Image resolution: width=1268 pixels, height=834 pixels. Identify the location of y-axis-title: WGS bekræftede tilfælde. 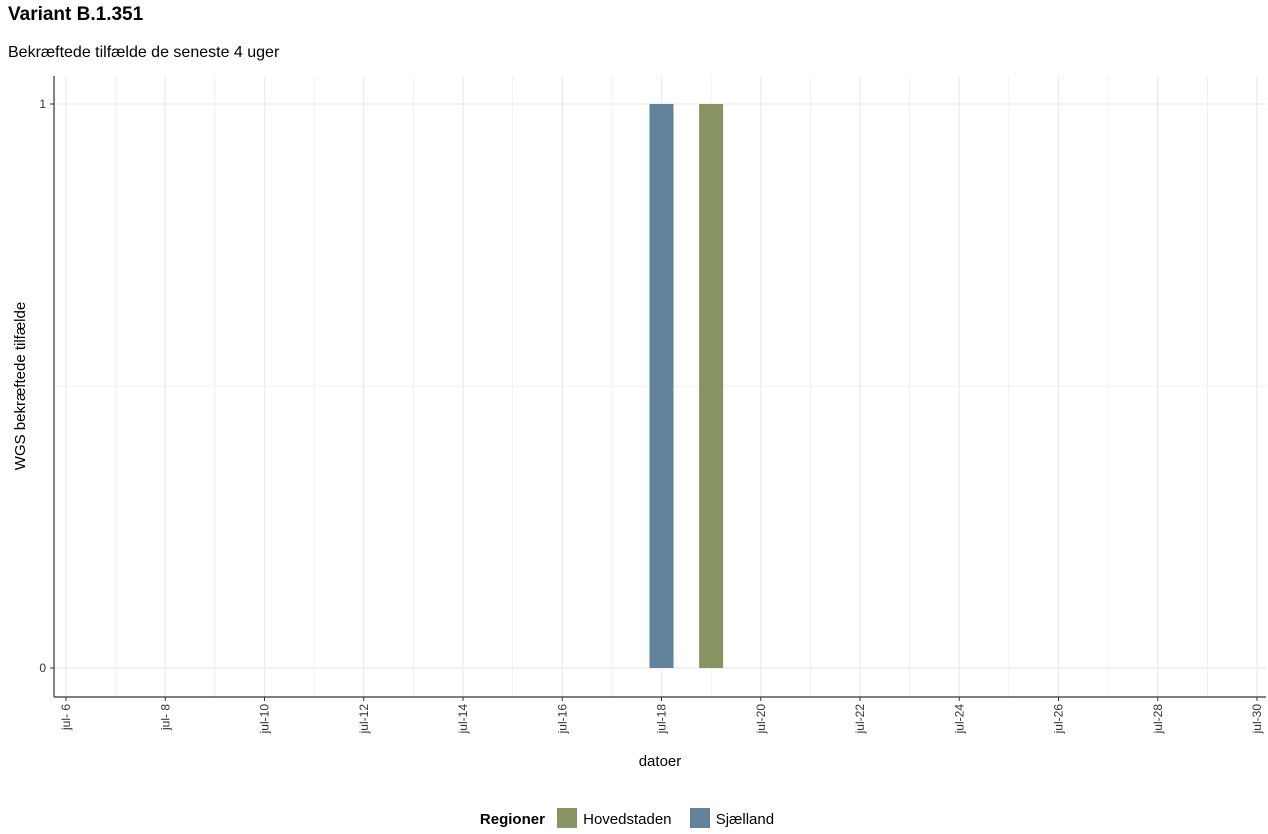
(20, 386).